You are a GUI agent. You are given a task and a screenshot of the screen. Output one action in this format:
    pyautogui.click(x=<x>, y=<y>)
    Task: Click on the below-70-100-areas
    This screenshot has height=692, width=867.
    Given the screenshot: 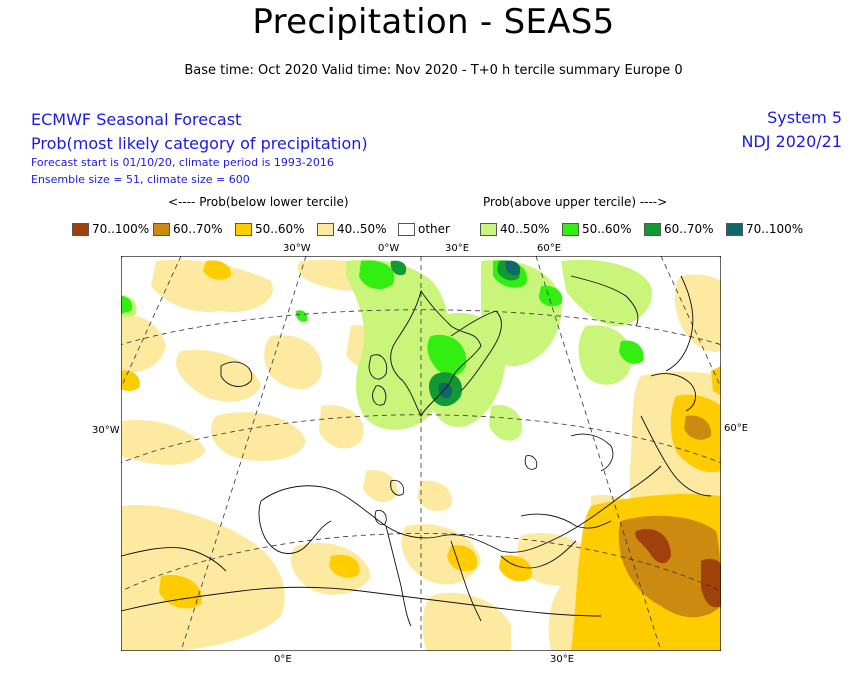 What is the action you would take?
    pyautogui.click(x=678, y=568)
    